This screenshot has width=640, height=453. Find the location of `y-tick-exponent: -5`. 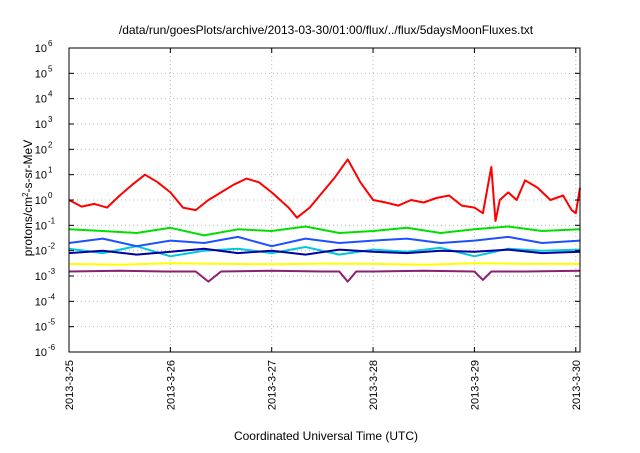

y-tick-exponent: -5 is located at coordinates (52, 322).